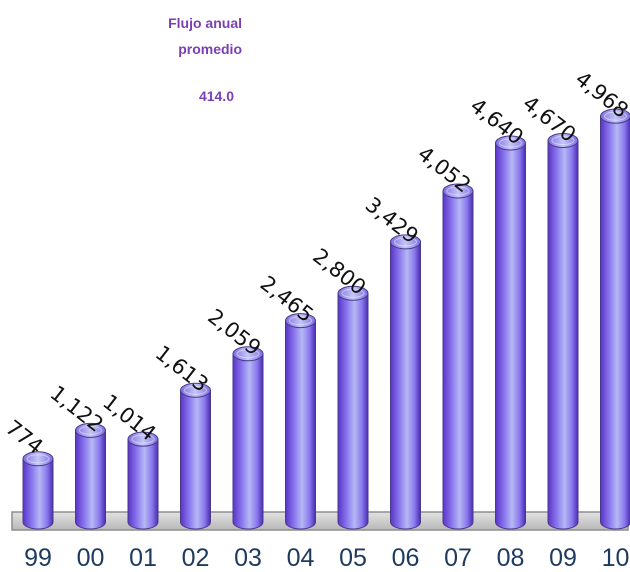 Image resolution: width=630 pixels, height=572 pixels. I want to click on x-tick-label-03: 03, so click(248, 558).